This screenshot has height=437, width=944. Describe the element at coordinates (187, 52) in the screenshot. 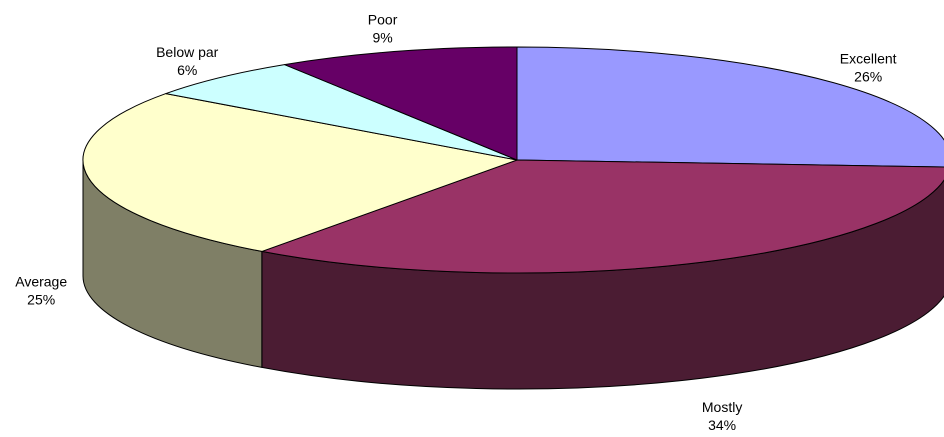

I see `slice-label-name: Below par` at that location.